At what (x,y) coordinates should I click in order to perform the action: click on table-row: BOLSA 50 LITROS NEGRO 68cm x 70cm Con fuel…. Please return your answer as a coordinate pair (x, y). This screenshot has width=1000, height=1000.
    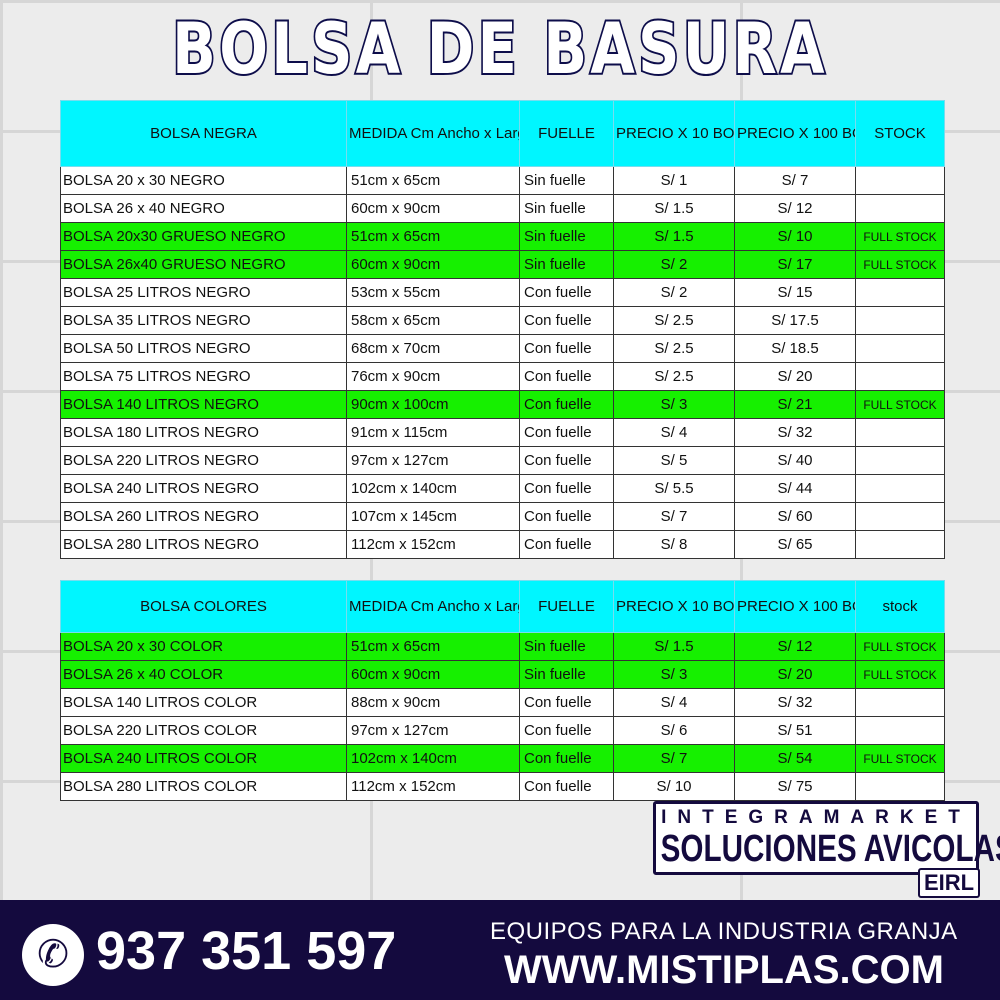
    Looking at the image, I should click on (502, 348).